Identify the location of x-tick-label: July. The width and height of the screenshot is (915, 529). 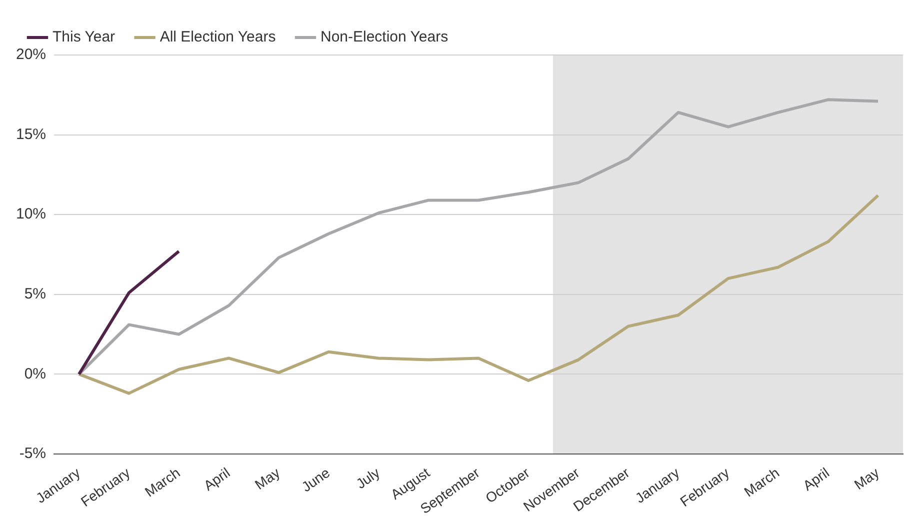
(367, 478).